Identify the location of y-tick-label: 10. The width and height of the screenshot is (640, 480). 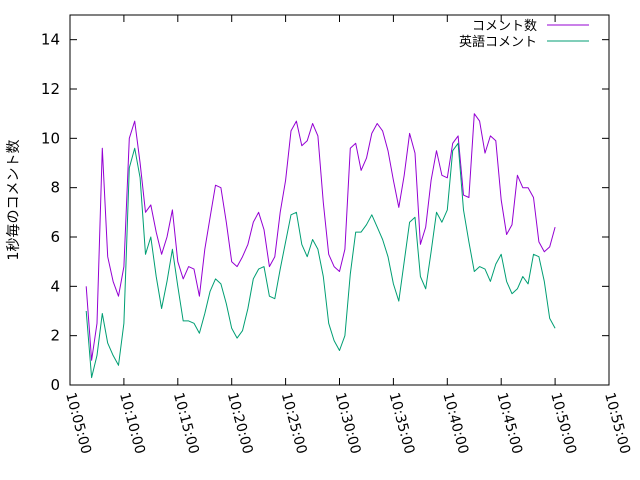
(50, 138).